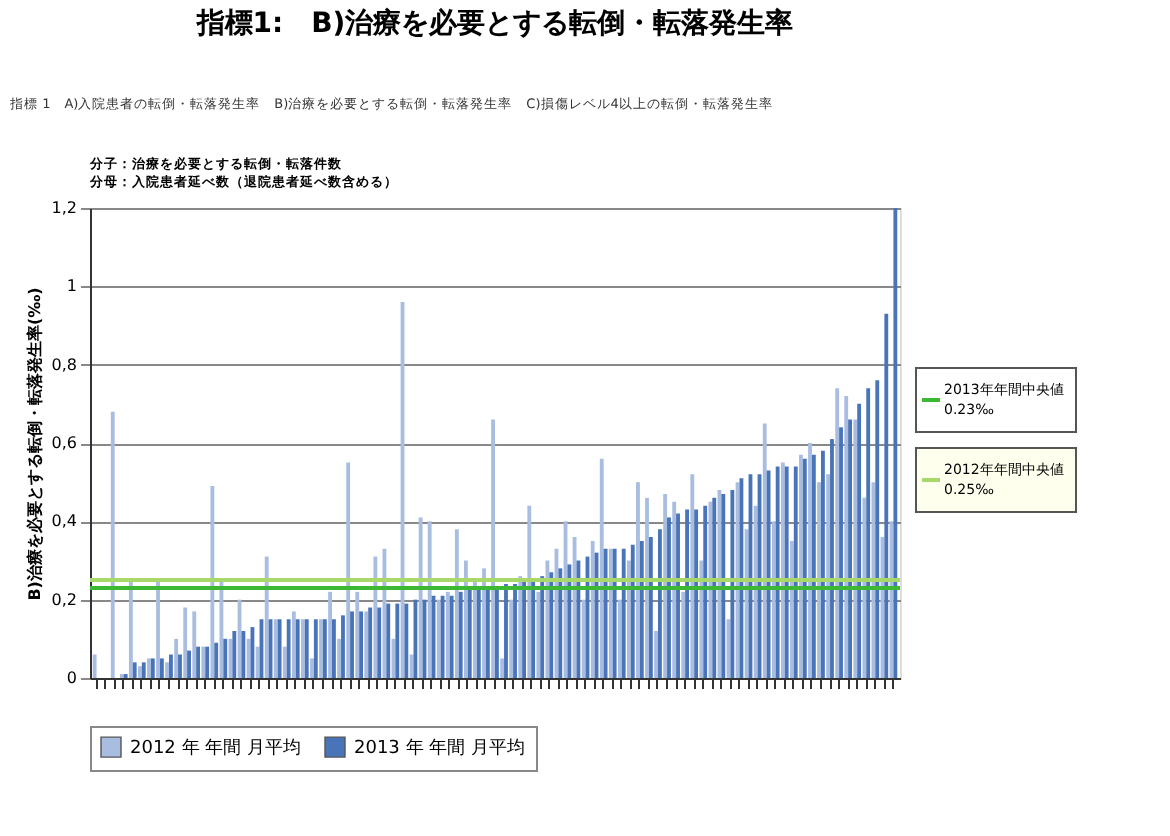  I want to click on y-tick-label: 1,2, so click(64, 208).